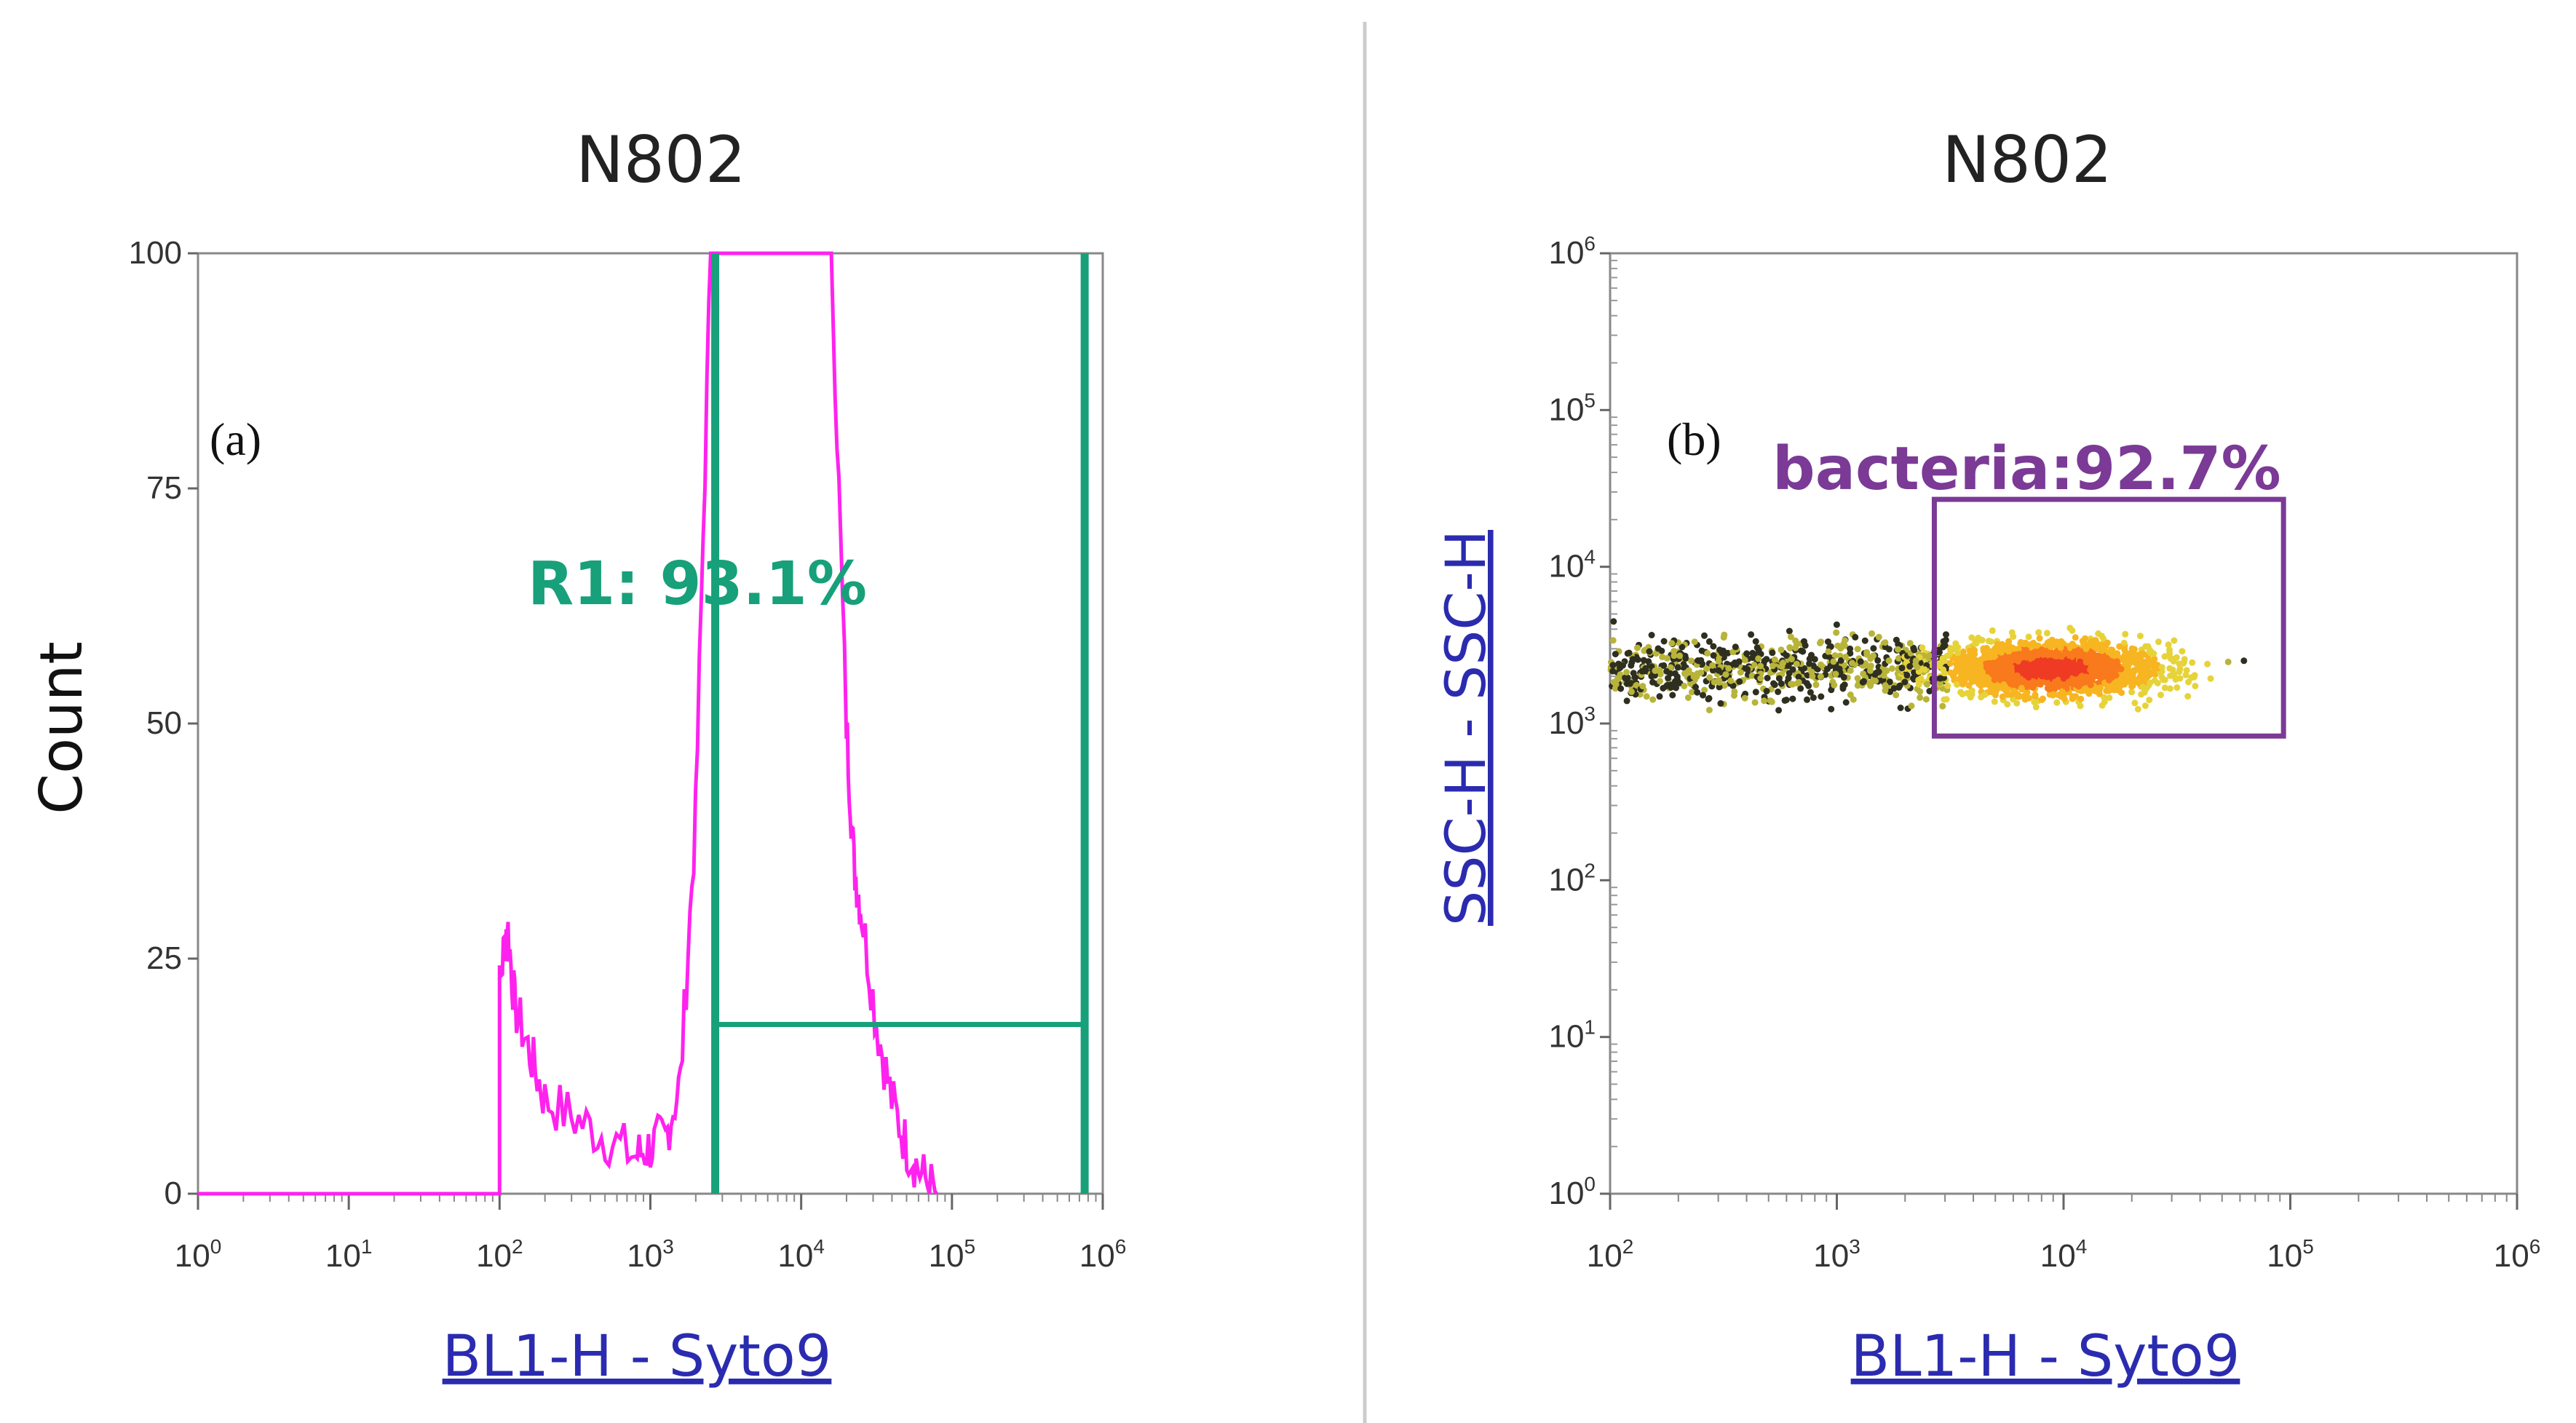 The image size is (2576, 1423). What do you see at coordinates (1572, 721) in the screenshot?
I see `y-tick-label: 10³` at bounding box center [1572, 721].